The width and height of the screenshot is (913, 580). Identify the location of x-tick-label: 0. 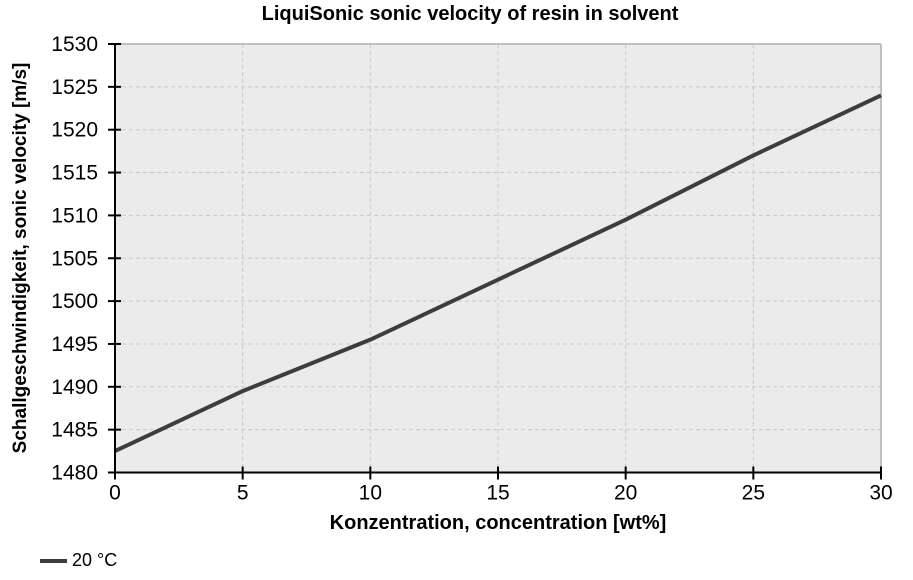
(115, 493).